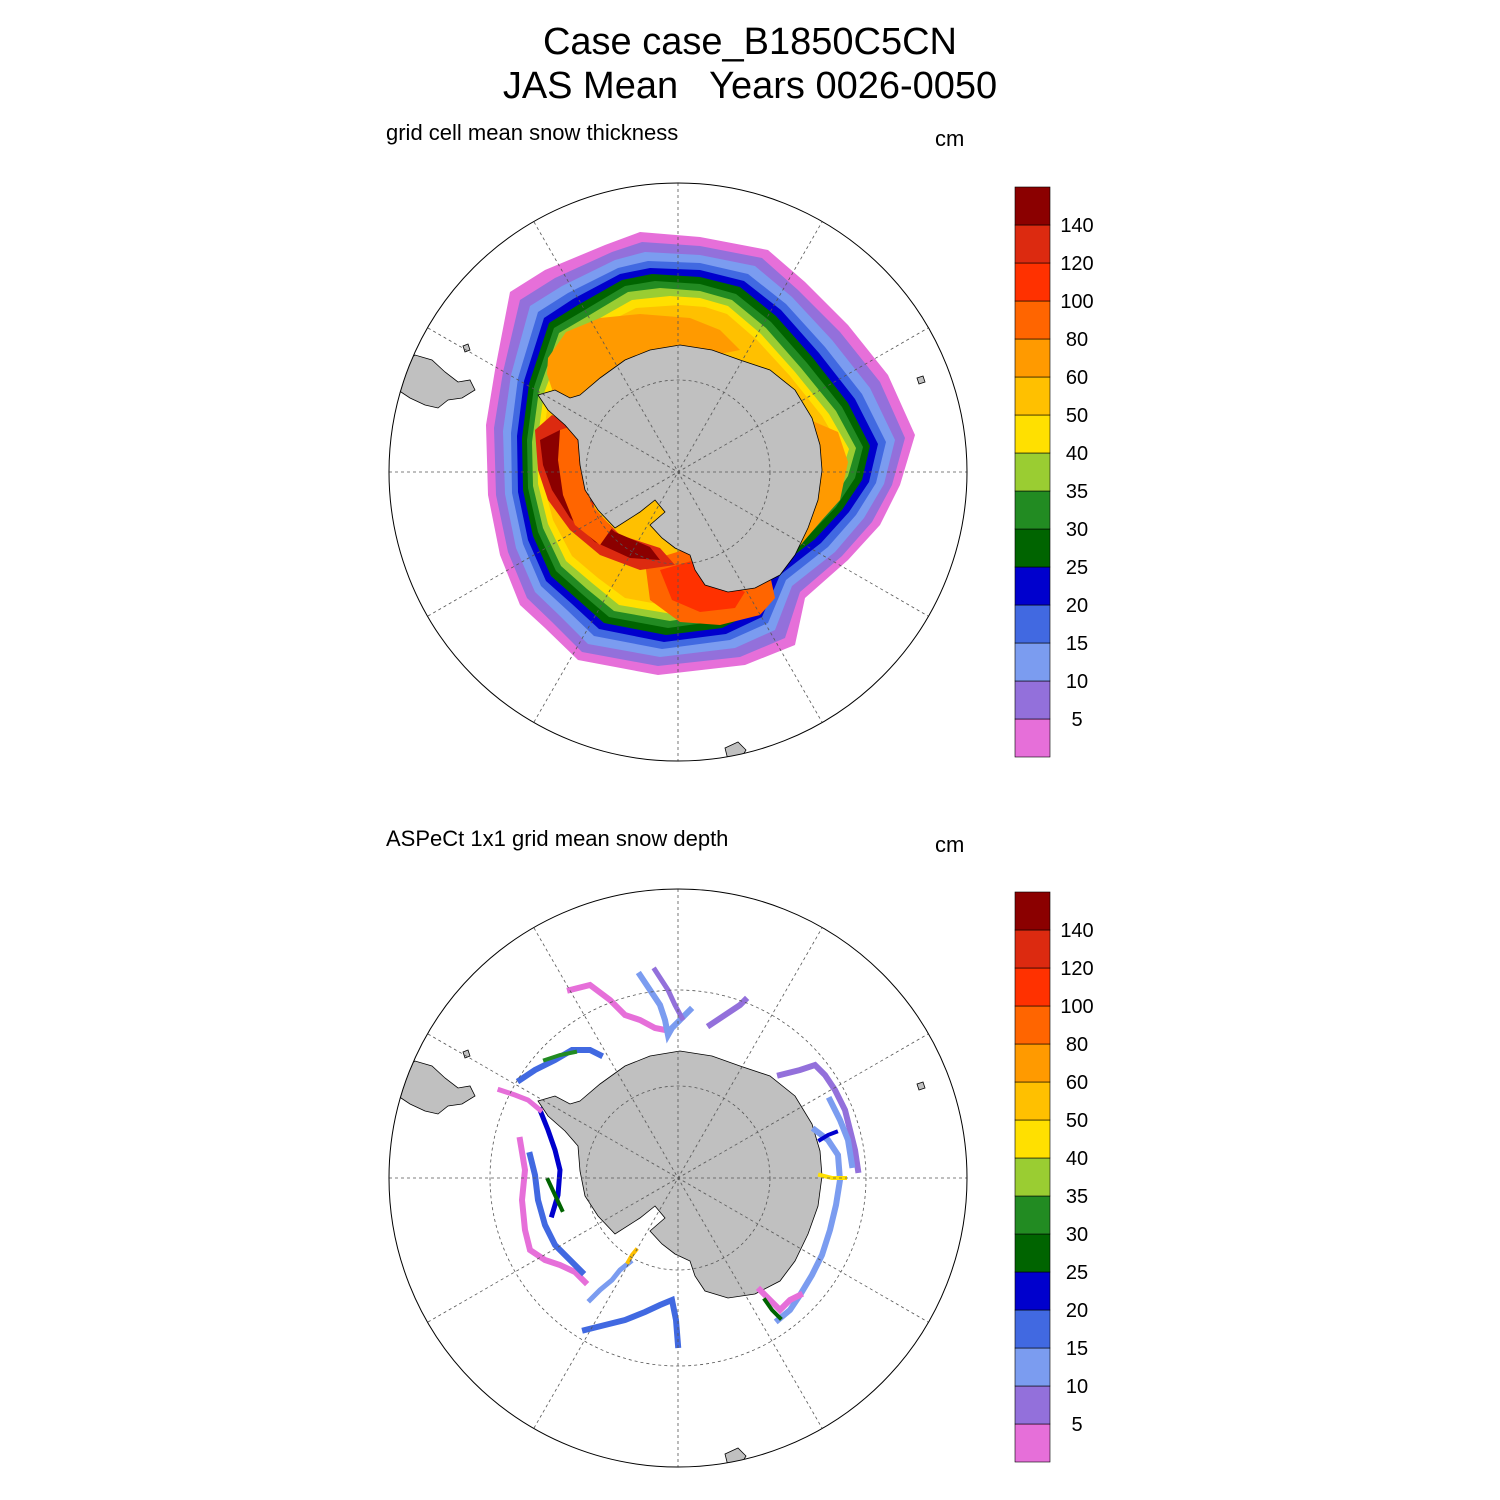 This screenshot has height=1500, width=1500. I want to click on top-map-border, so click(678, 472).